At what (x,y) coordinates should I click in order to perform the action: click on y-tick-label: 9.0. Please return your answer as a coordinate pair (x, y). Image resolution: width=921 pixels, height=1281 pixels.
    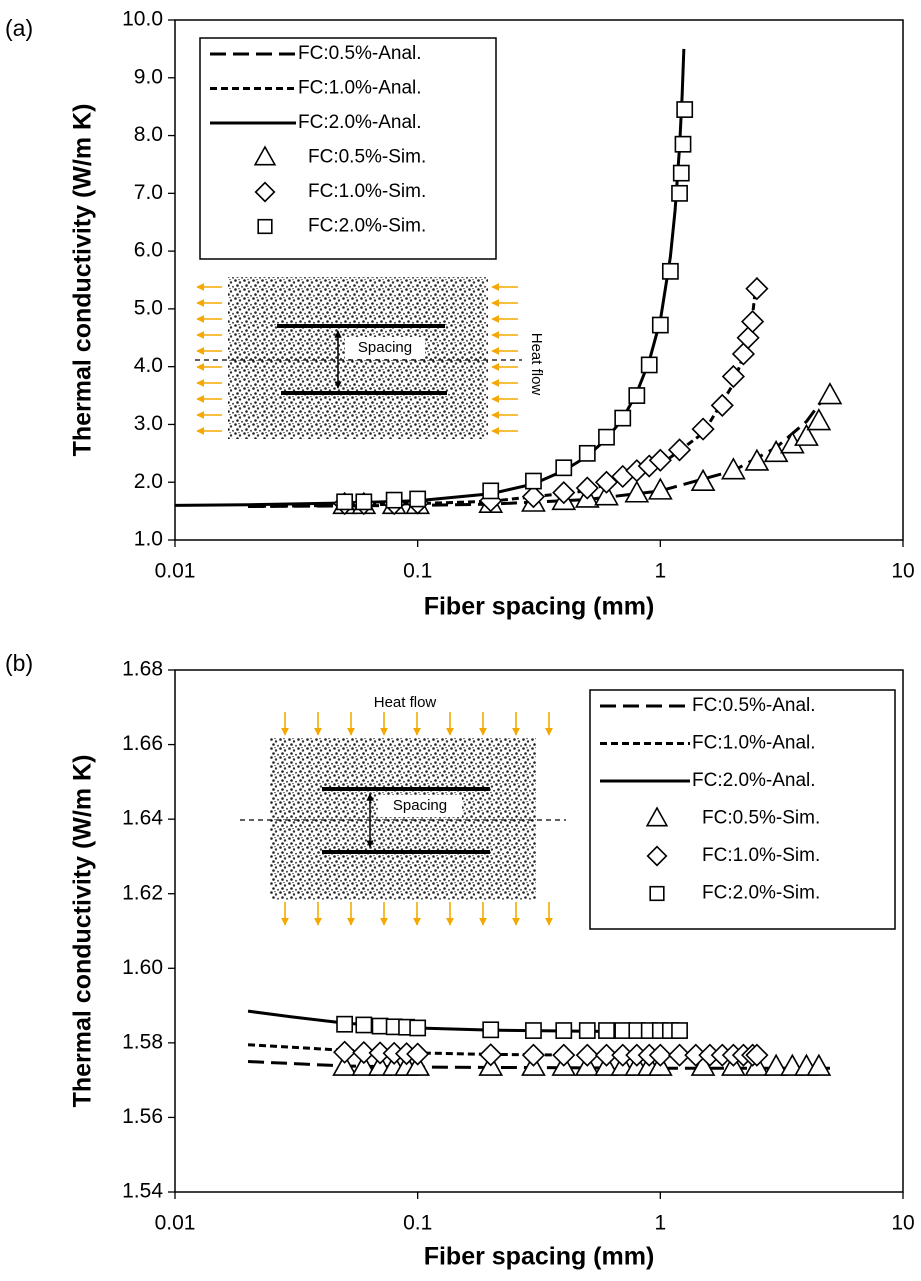
    Looking at the image, I should click on (148, 76).